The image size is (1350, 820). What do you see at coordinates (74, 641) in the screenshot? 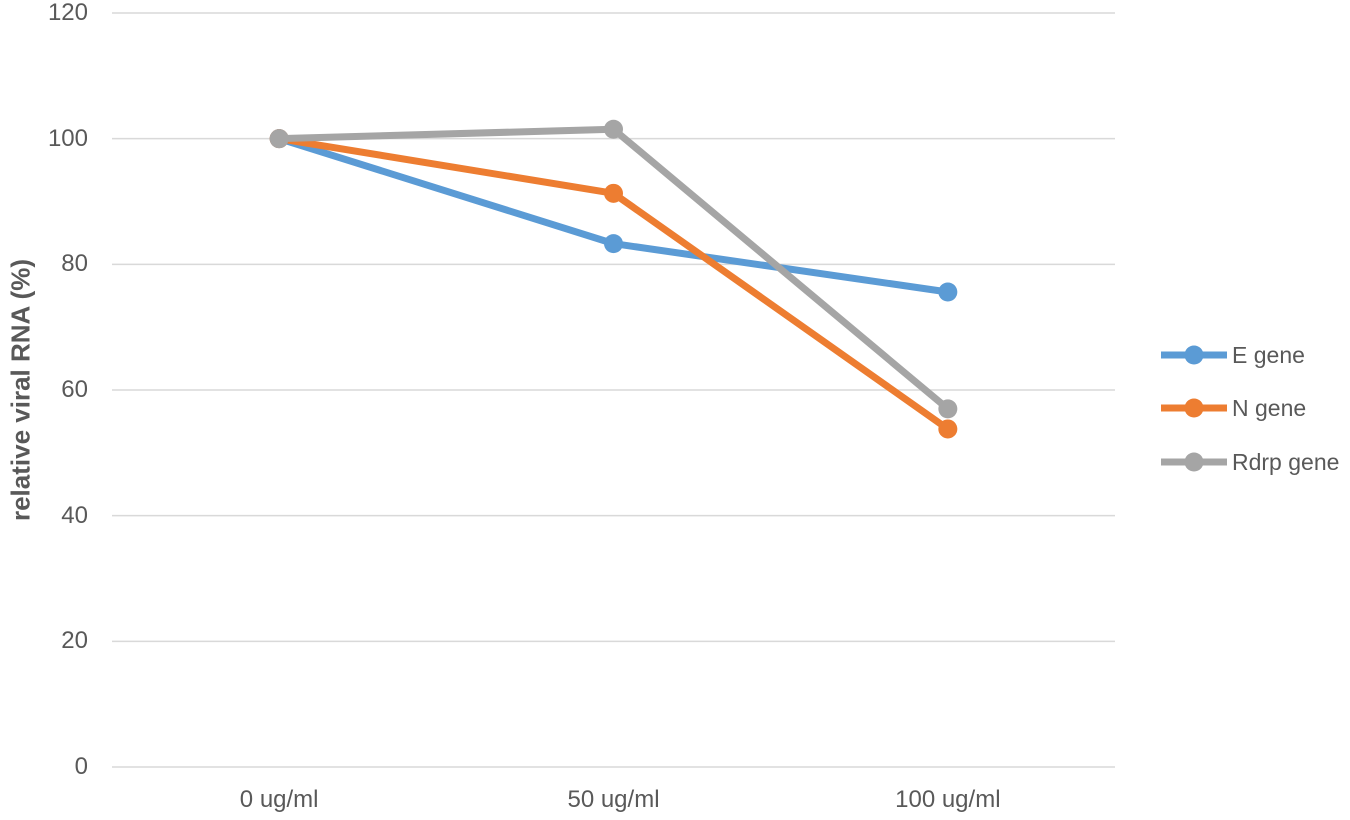
I see `y-axis-tick-label: 20` at bounding box center [74, 641].